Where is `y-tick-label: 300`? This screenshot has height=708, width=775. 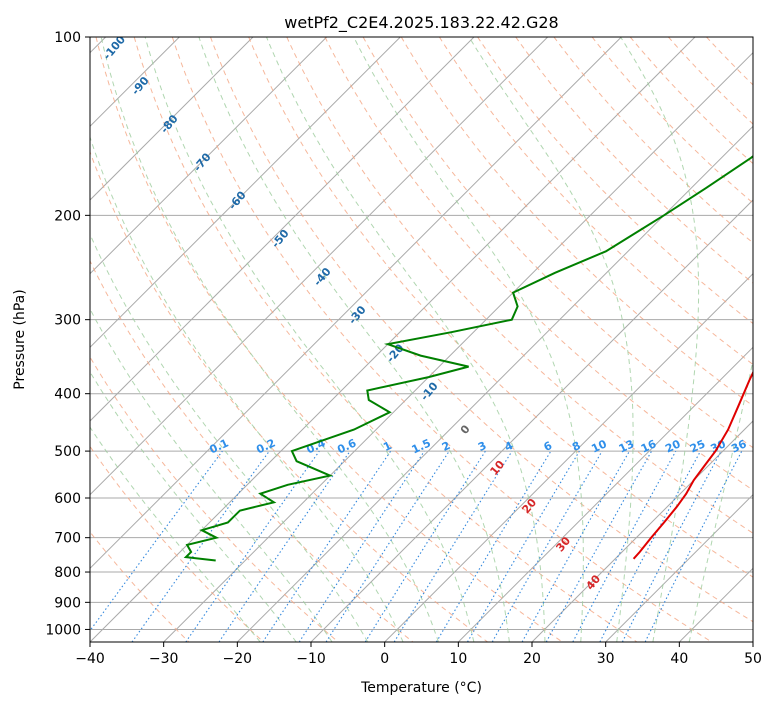
y-tick-label: 300 is located at coordinates (67, 321).